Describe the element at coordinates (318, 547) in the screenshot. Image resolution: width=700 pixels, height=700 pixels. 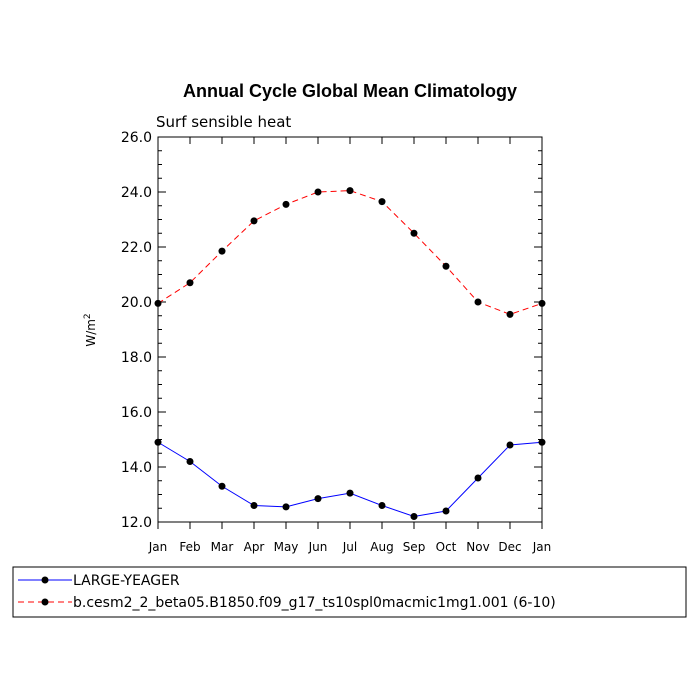
I see `x-tick-label: Jun` at that location.